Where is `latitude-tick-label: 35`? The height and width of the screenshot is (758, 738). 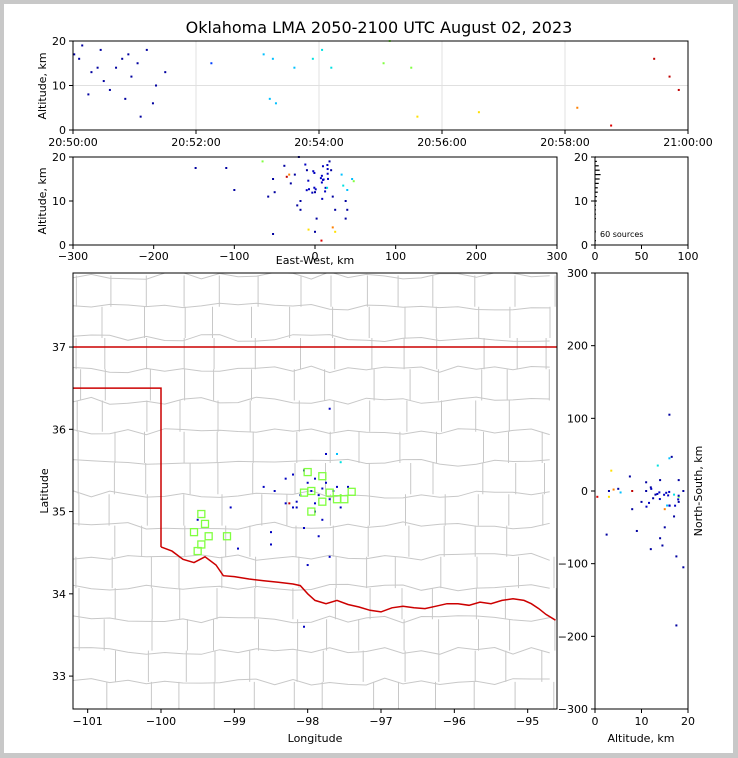
latitude-tick-label: 35 is located at coordinates (59, 512).